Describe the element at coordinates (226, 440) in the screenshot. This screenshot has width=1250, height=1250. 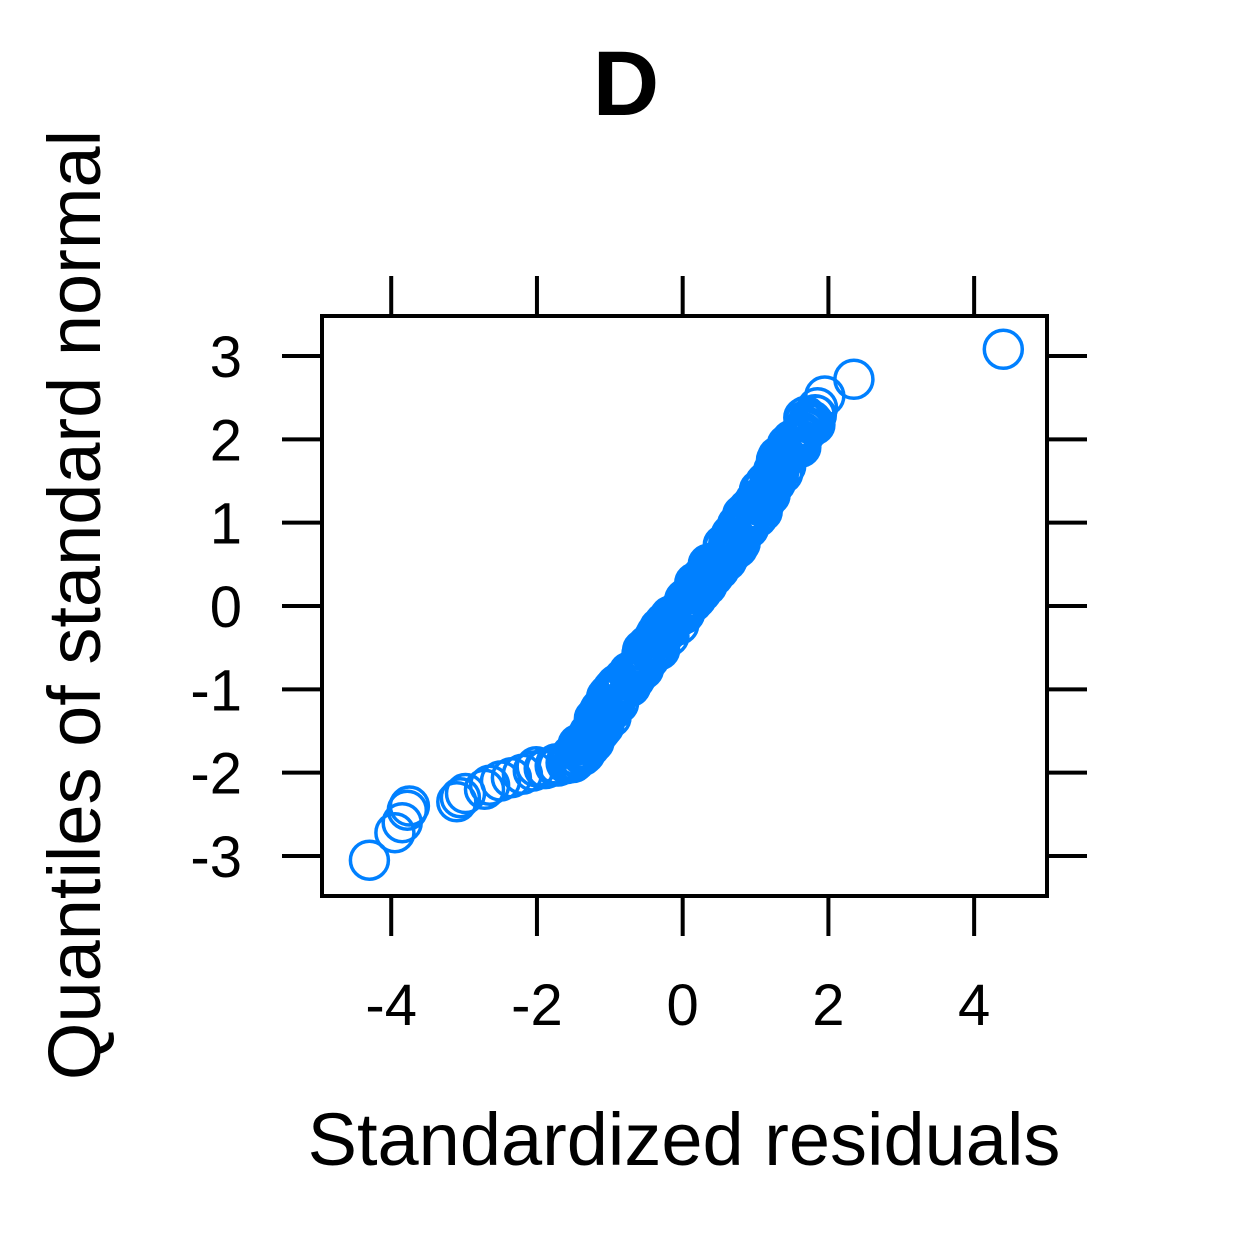
I see `y-tick-label: 2` at that location.